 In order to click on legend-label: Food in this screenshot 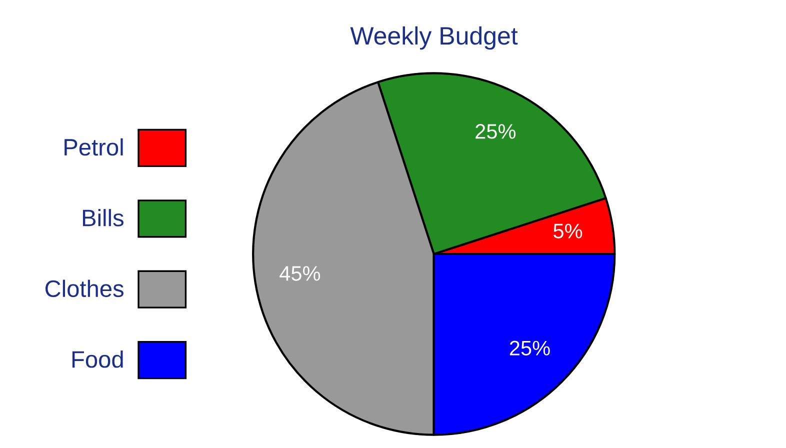, I will do `click(97, 359)`.